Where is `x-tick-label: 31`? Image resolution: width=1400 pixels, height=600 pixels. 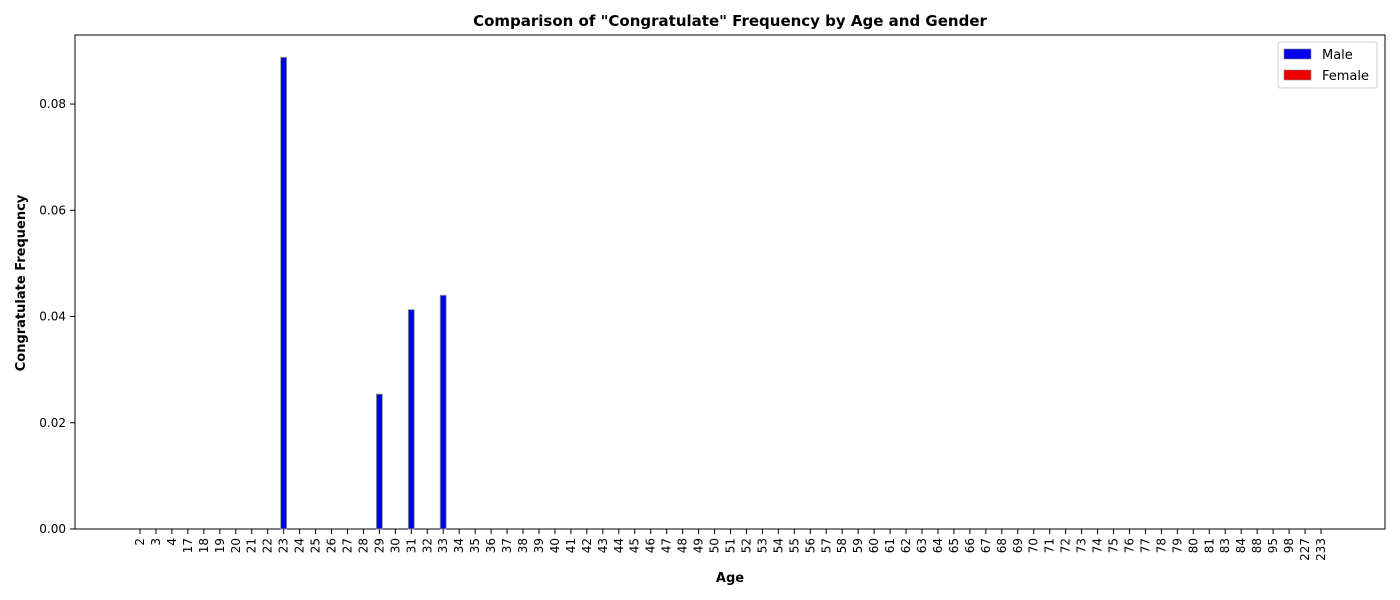 x-tick-label: 31 is located at coordinates (411, 545).